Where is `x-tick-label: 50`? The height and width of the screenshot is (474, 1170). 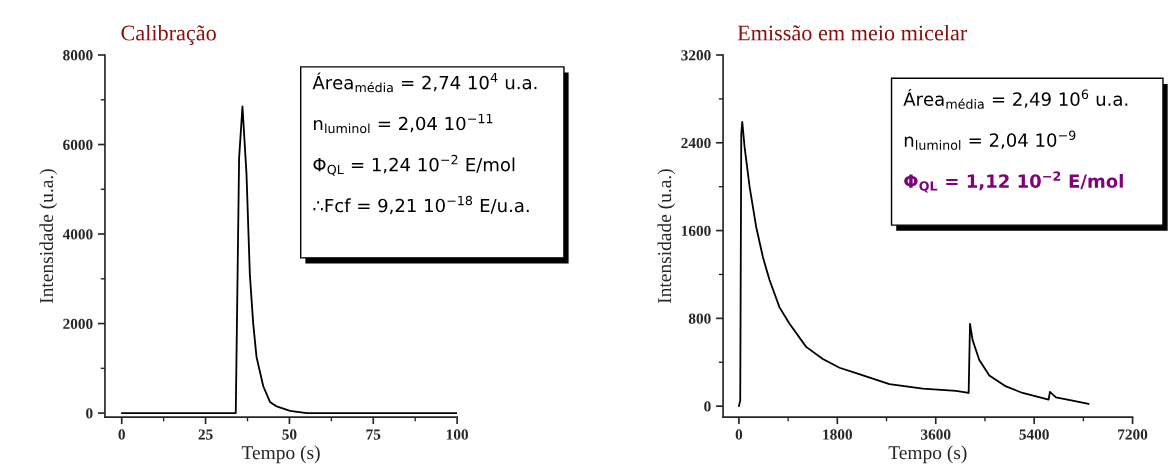 x-tick-label: 50 is located at coordinates (289, 434).